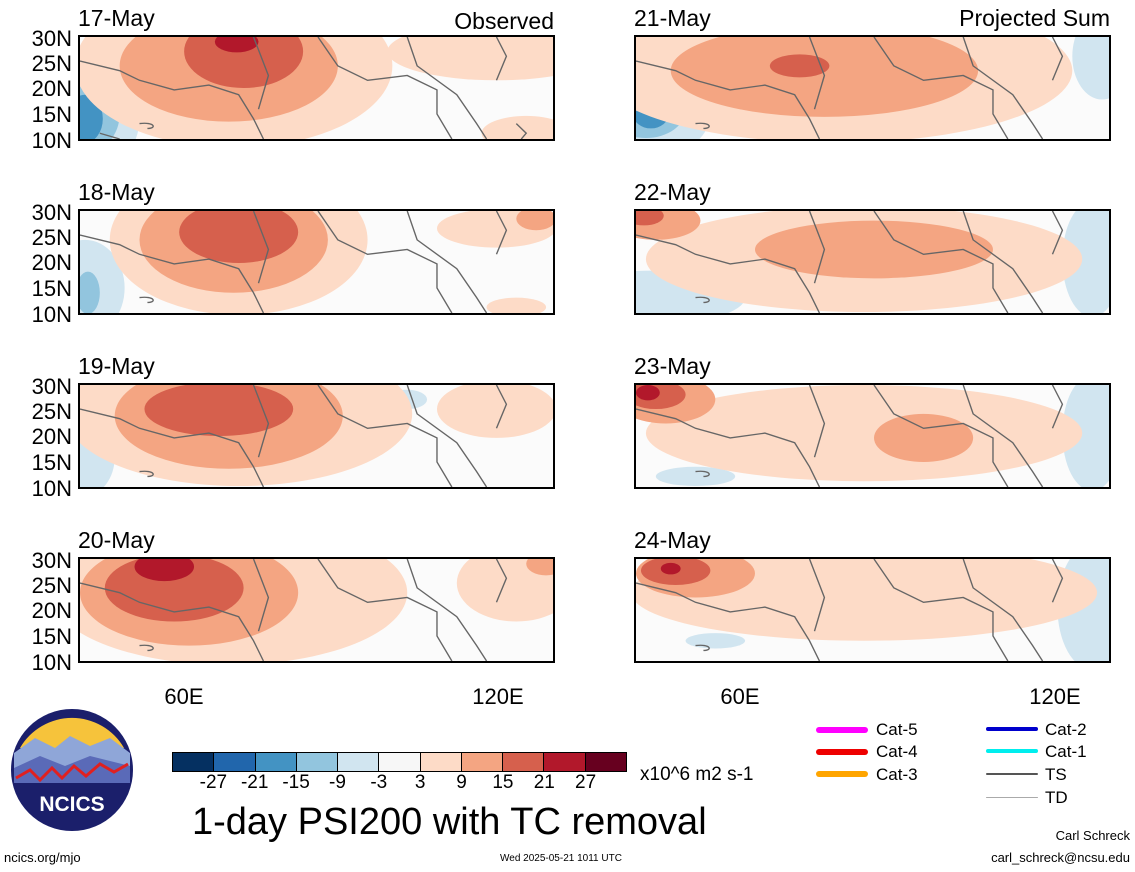  What do you see at coordinates (449, 822) in the screenshot?
I see `figure-title: 1-day PSI200 with TC removal` at bounding box center [449, 822].